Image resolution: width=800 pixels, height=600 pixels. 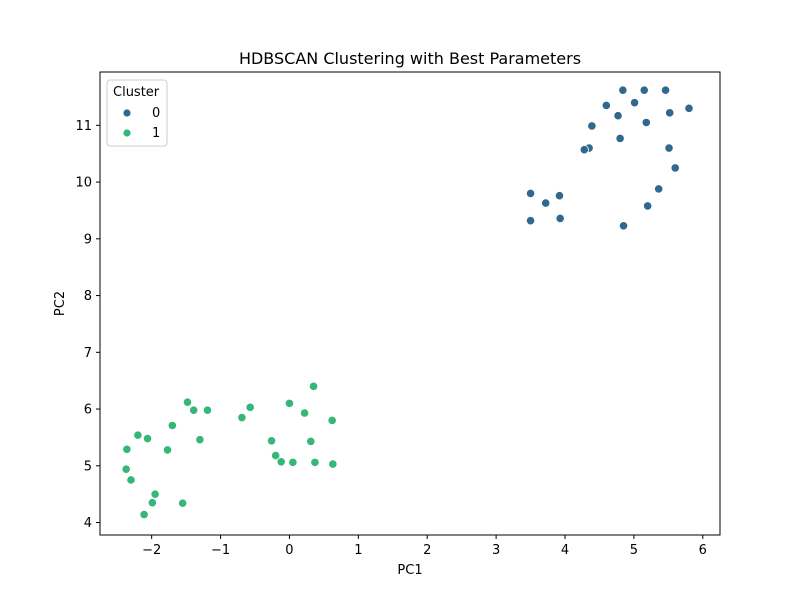 I want to click on x-tick-label-8: 6, so click(x=703, y=550).